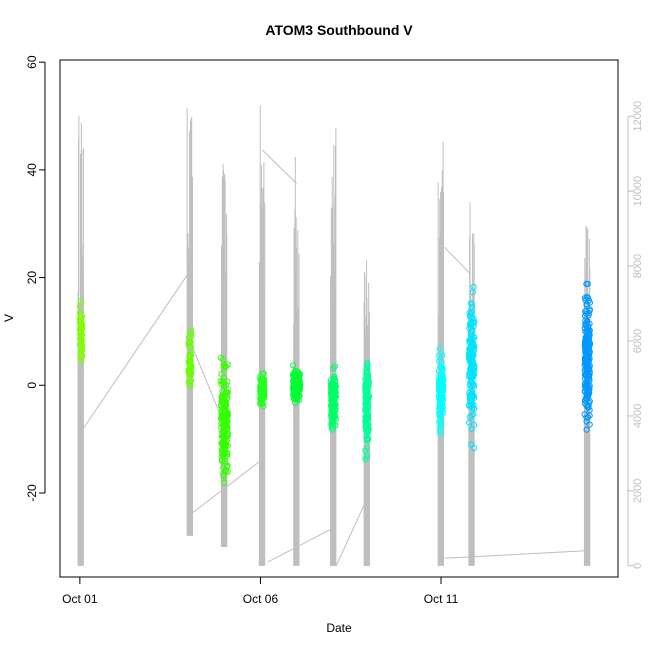 This screenshot has height=650, width=650. Describe the element at coordinates (32, 62) in the screenshot. I see `y-tick-label: 60` at that location.